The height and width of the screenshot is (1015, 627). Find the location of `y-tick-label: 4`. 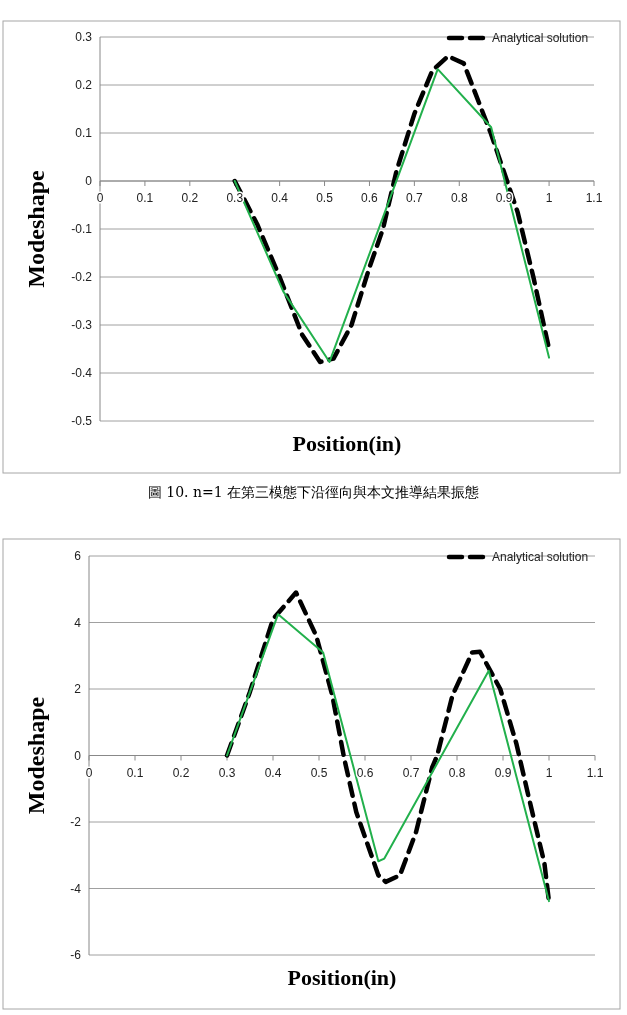

y-tick-label: 4 is located at coordinates (78, 622).